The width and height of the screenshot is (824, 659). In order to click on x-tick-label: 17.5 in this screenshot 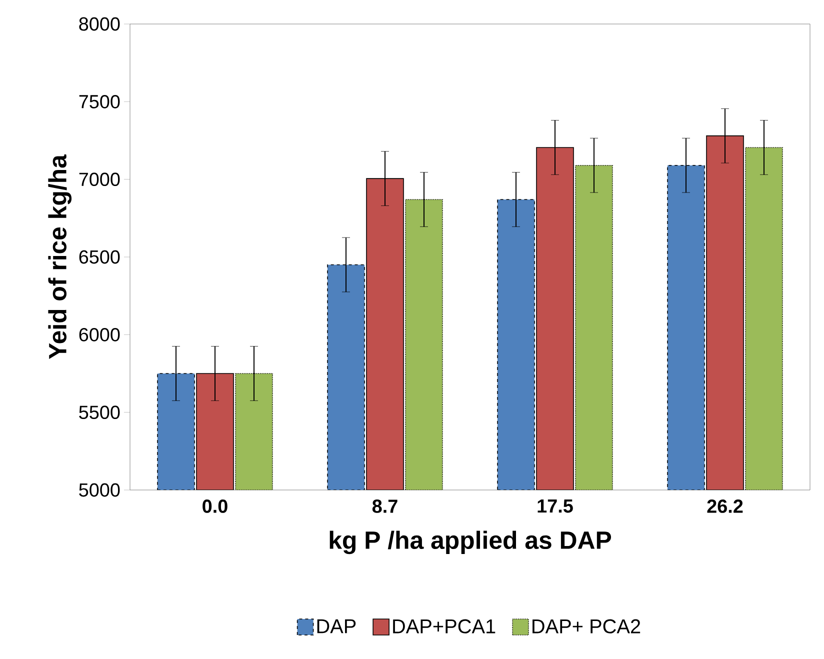, I will do `click(555, 506)`.